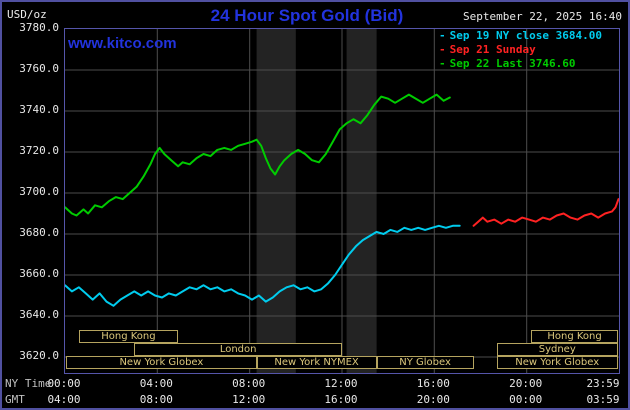 The image size is (630, 410). I want to click on gmt-tick-label: 16:00, so click(341, 399).